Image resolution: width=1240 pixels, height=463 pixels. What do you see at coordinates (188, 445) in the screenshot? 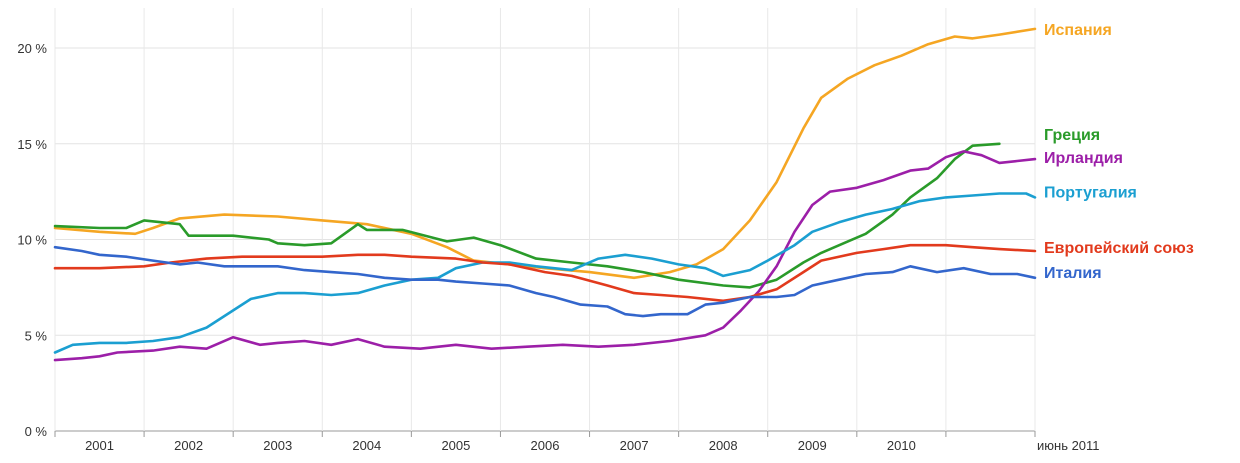
I see `x-tick-label: 2002` at bounding box center [188, 445].